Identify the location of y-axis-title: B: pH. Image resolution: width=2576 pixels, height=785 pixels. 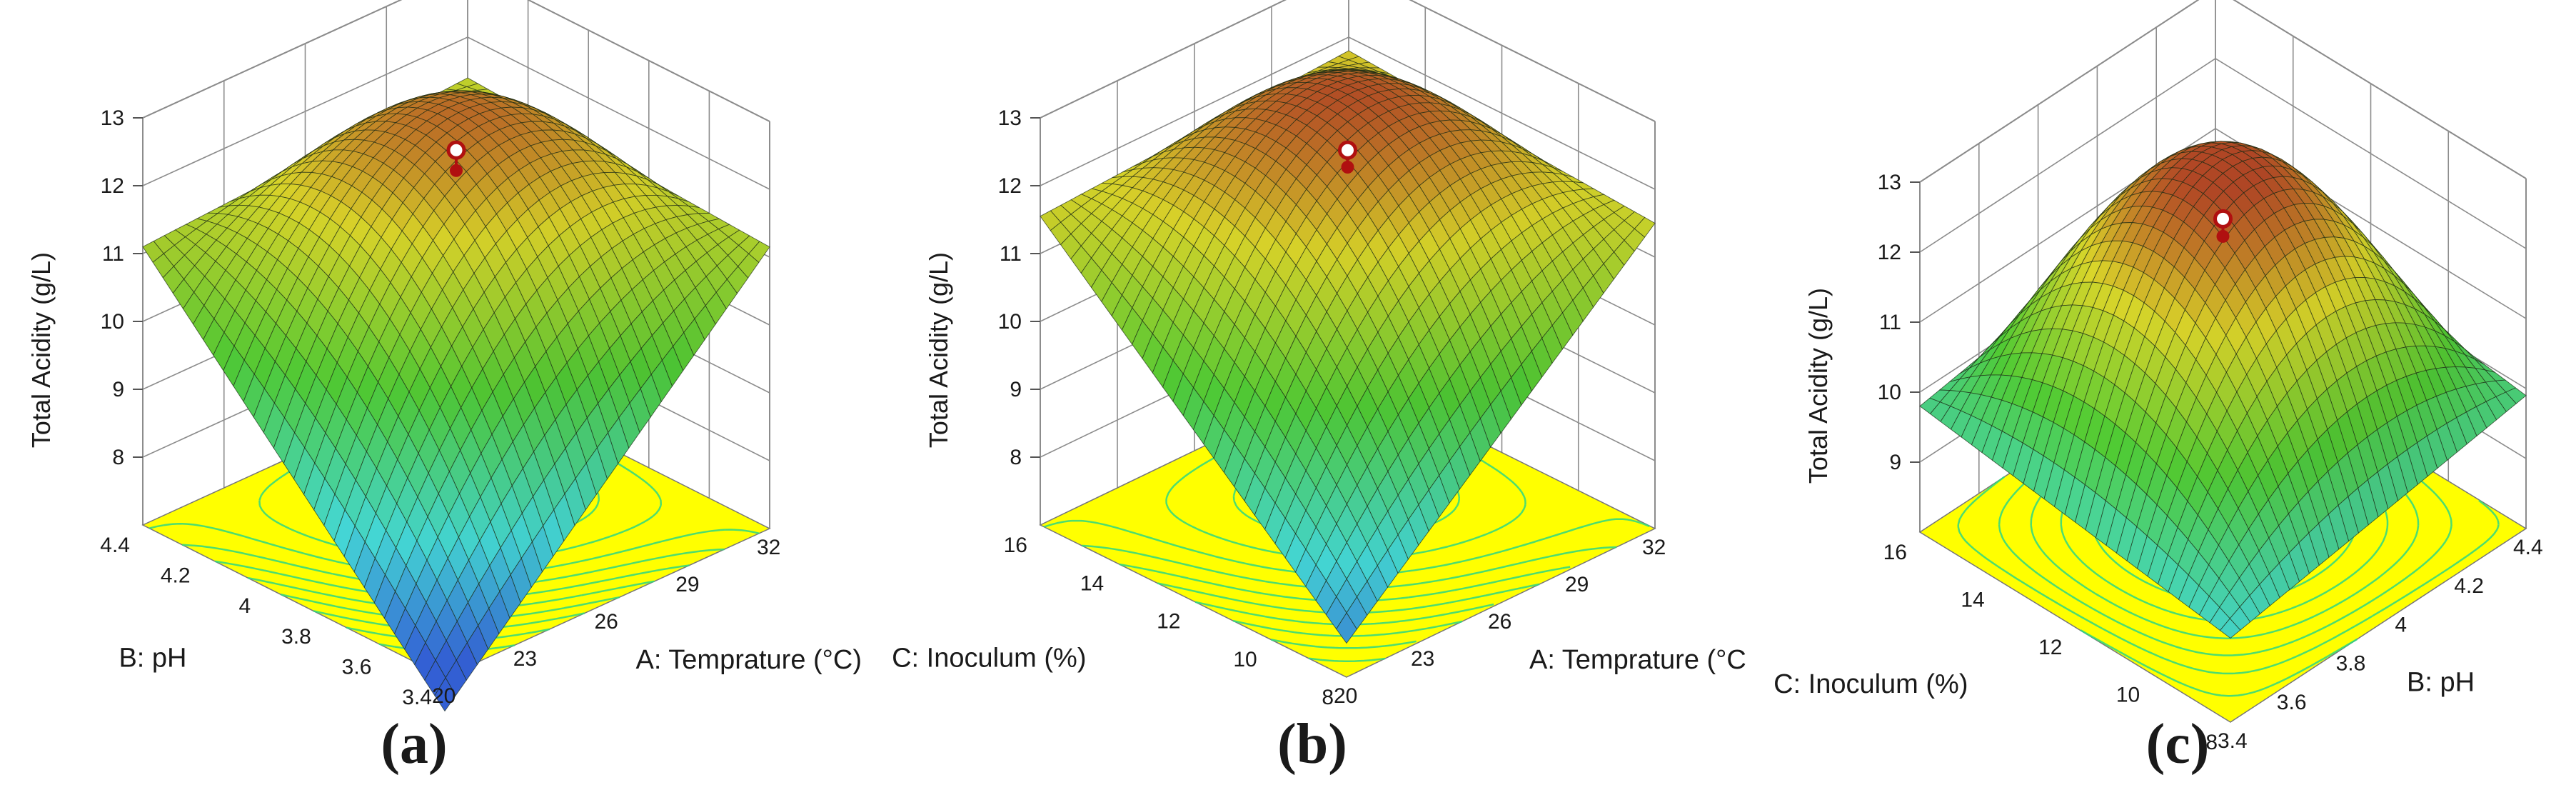
(152, 659).